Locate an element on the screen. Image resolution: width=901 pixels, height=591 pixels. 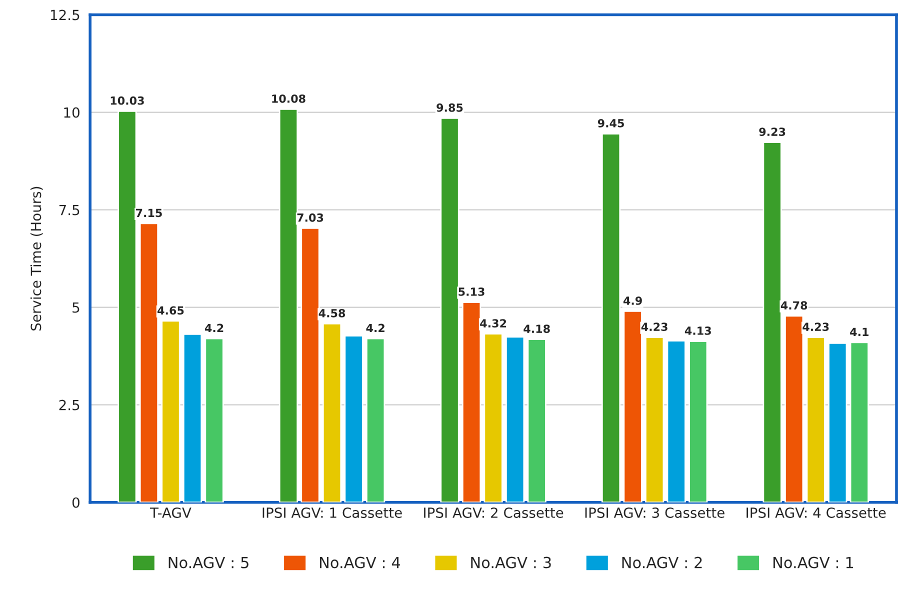
legend-label: No.AGV : 1 is located at coordinates (813, 562).